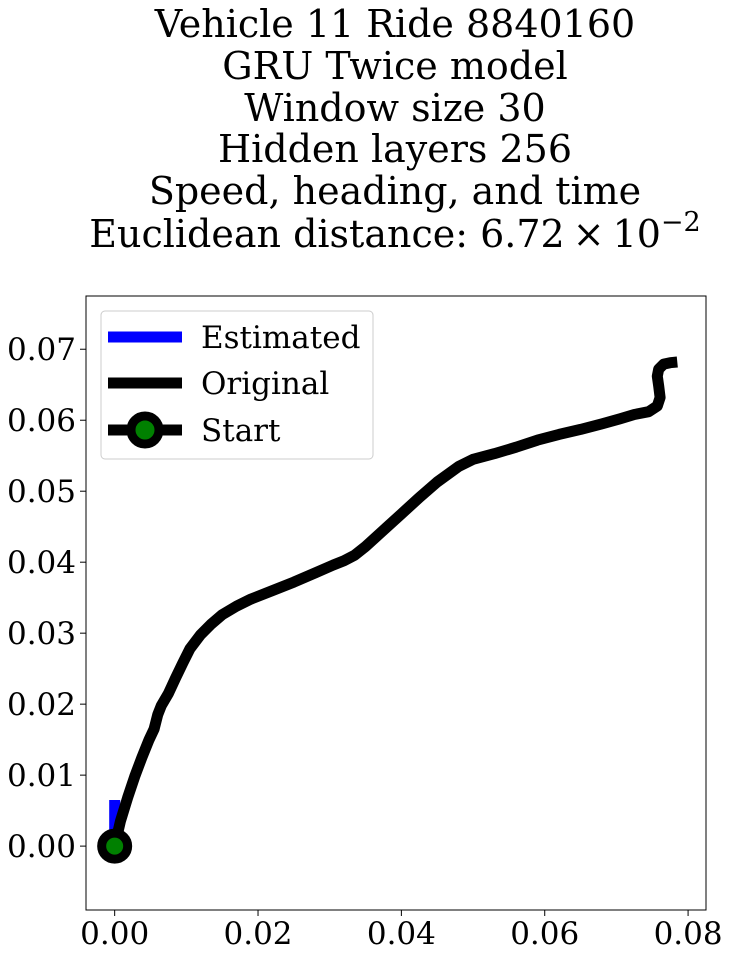  What do you see at coordinates (41, 634) in the screenshot?
I see `y-tick-label: 0.03` at bounding box center [41, 634].